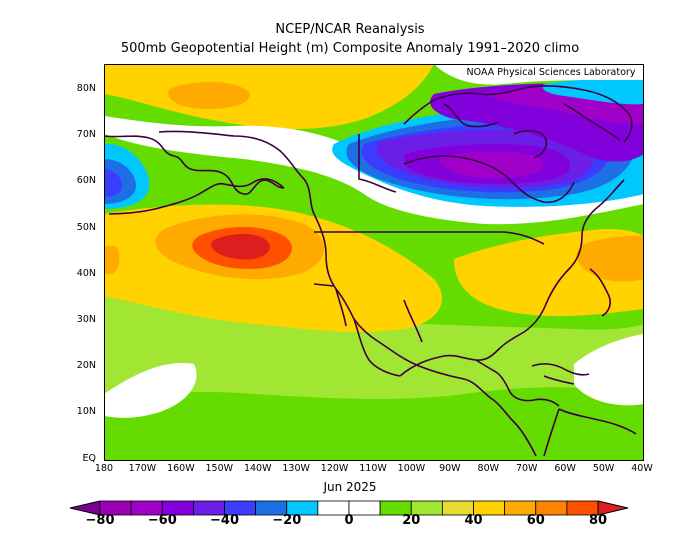 The height and width of the screenshot is (542, 700). What do you see at coordinates (613, 508) in the screenshot?
I see `colorbar-arrow-high` at bounding box center [613, 508].